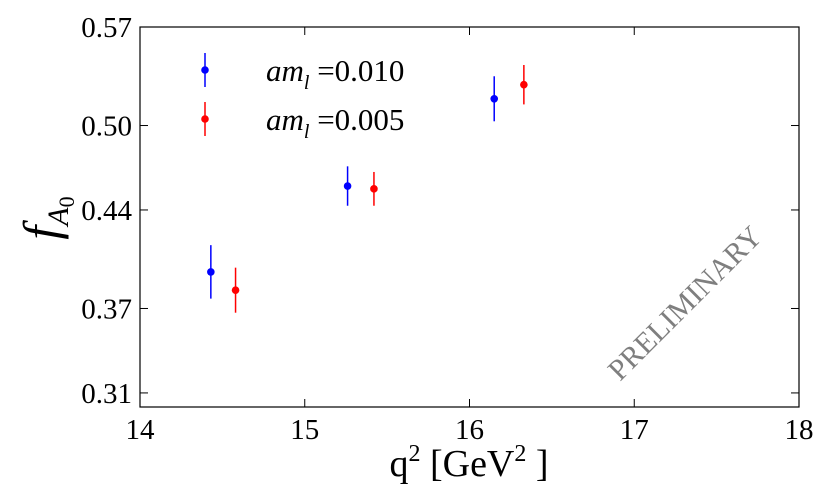 This screenshot has height=498, width=830. What do you see at coordinates (356, 119) in the screenshot?
I see `legend-label-value: =0.005` at bounding box center [356, 119].